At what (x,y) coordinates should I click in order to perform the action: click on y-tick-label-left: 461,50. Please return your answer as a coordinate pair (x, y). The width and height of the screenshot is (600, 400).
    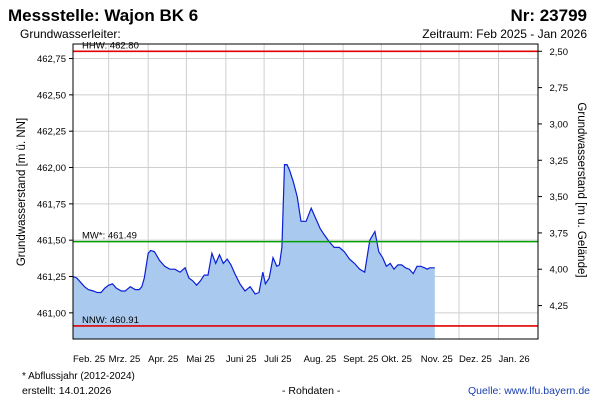
    Looking at the image, I should click on (51, 241).